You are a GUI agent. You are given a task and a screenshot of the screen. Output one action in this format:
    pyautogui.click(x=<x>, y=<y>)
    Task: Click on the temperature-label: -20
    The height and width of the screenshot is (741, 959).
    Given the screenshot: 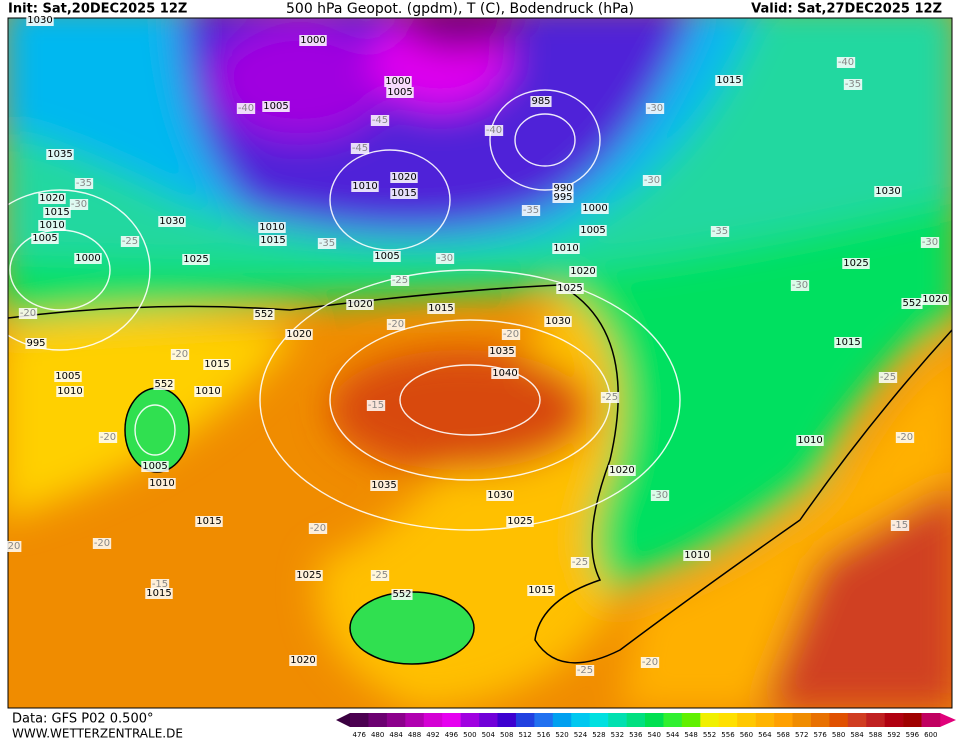 What is the action you would take?
    pyautogui.click(x=102, y=543)
    